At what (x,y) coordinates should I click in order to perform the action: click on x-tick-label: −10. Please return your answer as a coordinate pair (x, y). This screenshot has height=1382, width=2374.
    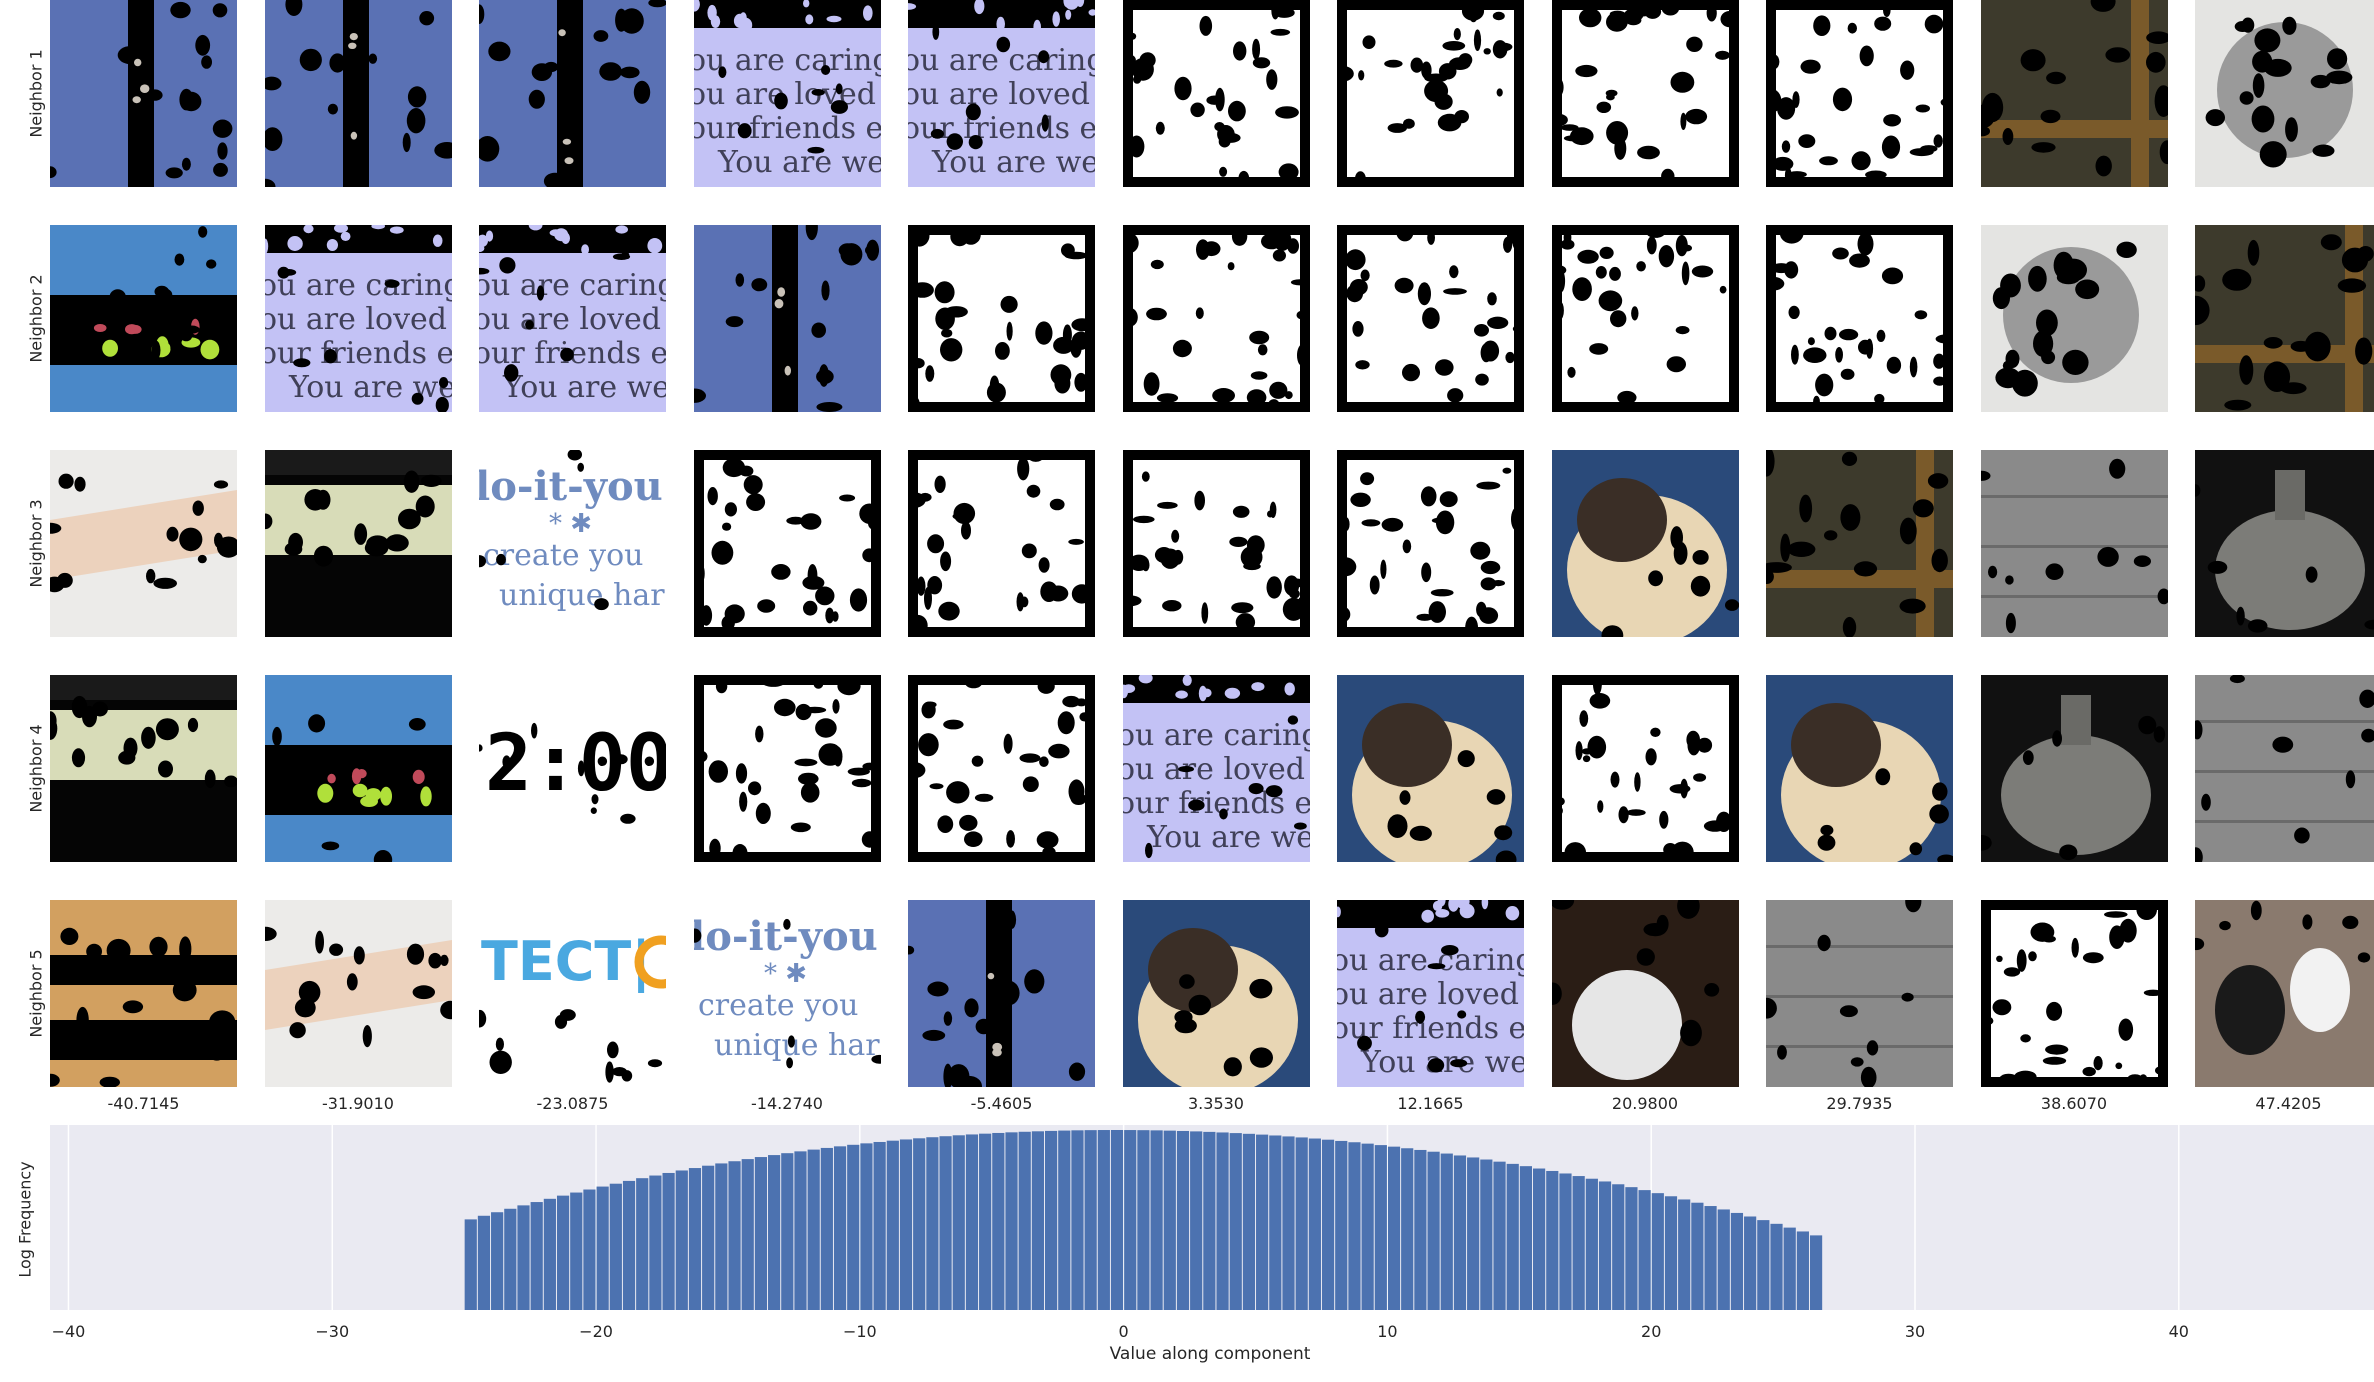
    Looking at the image, I should click on (859, 1331).